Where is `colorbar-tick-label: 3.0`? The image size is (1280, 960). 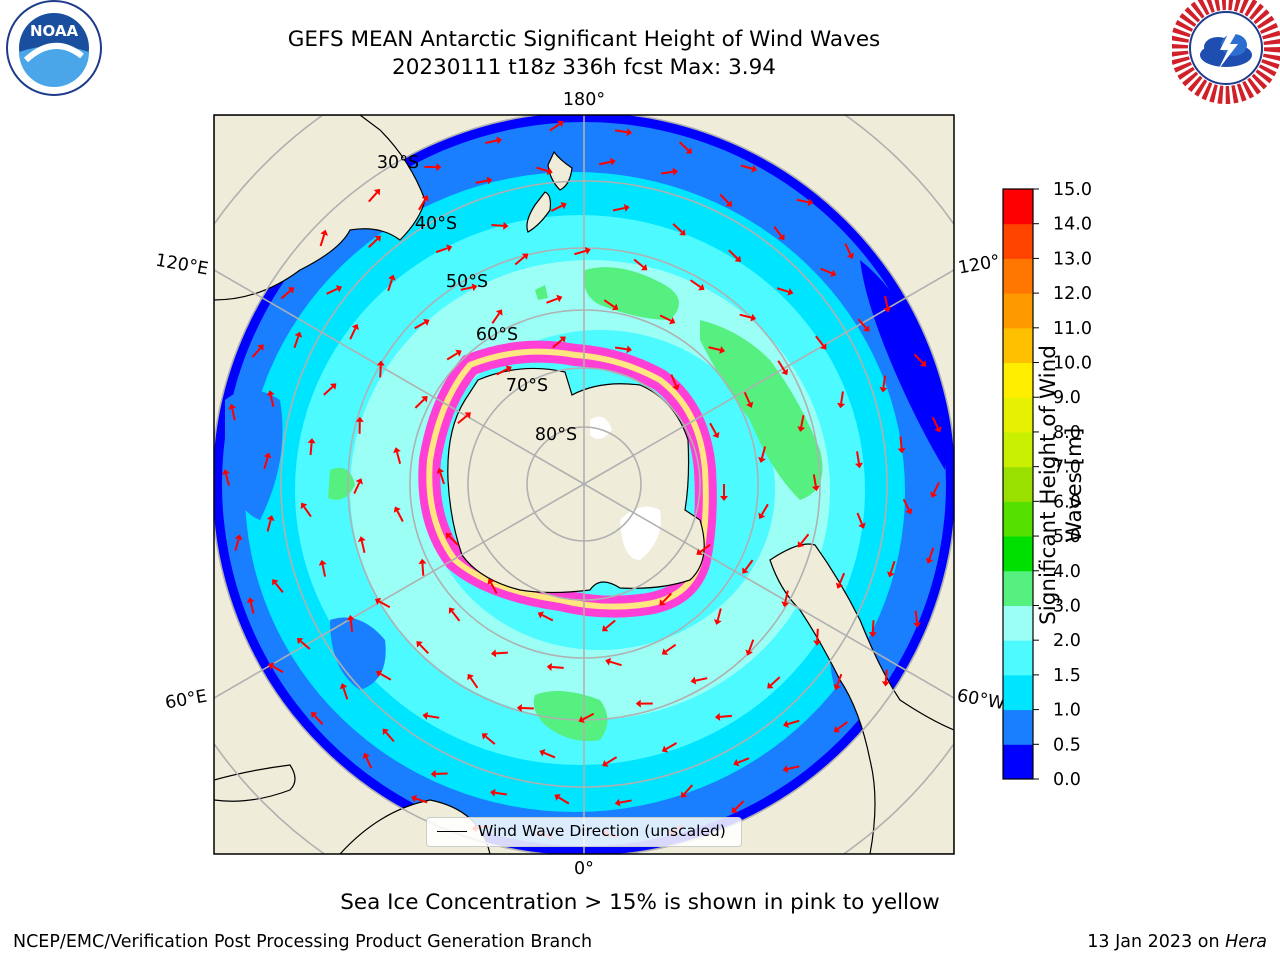 colorbar-tick-label: 3.0 is located at coordinates (1067, 606).